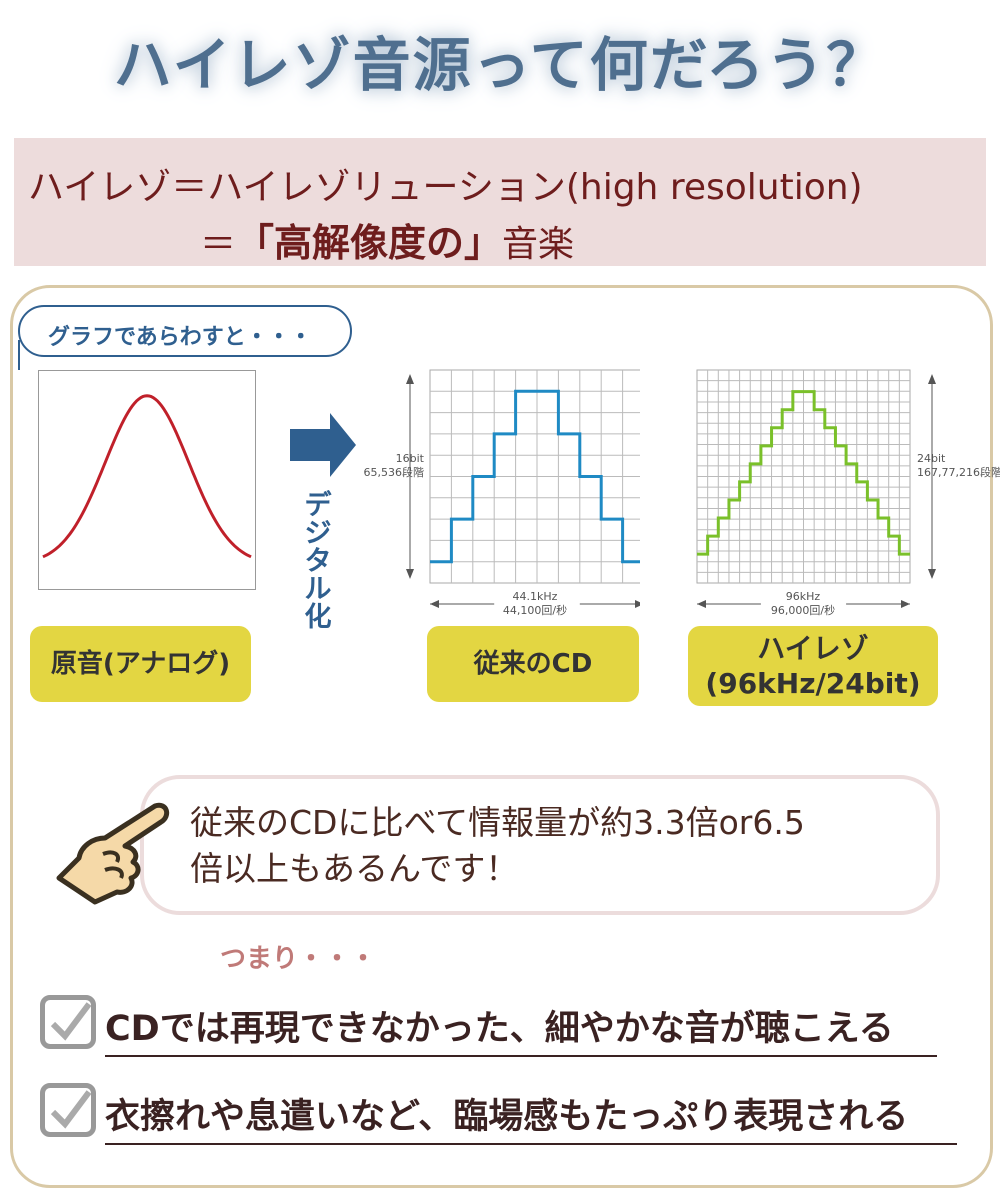 The width and height of the screenshot is (1000, 1200). What do you see at coordinates (521, 1028) in the screenshot?
I see `check-item: CDでは再現できなかった、細やかな音が聴こえる` at bounding box center [521, 1028].